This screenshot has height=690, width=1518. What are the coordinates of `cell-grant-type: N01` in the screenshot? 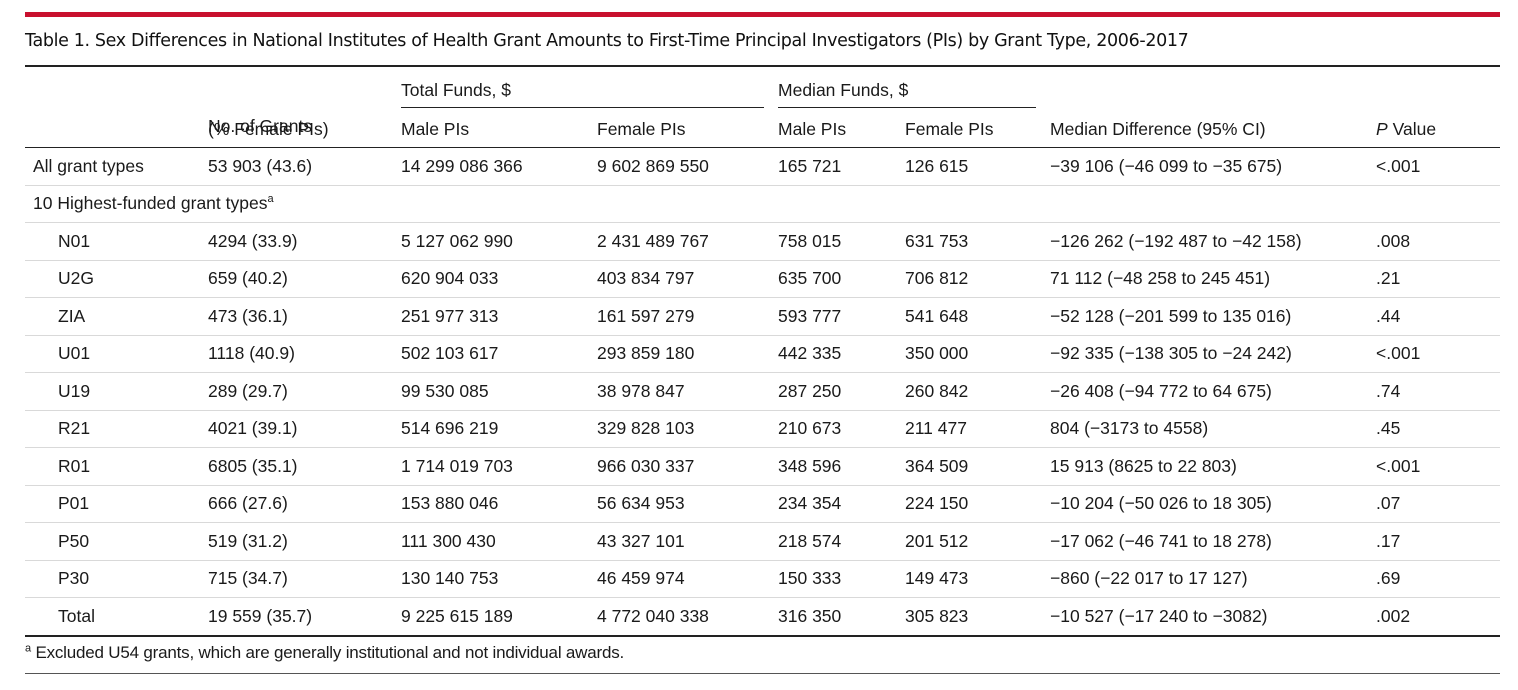 It's located at (116, 241).